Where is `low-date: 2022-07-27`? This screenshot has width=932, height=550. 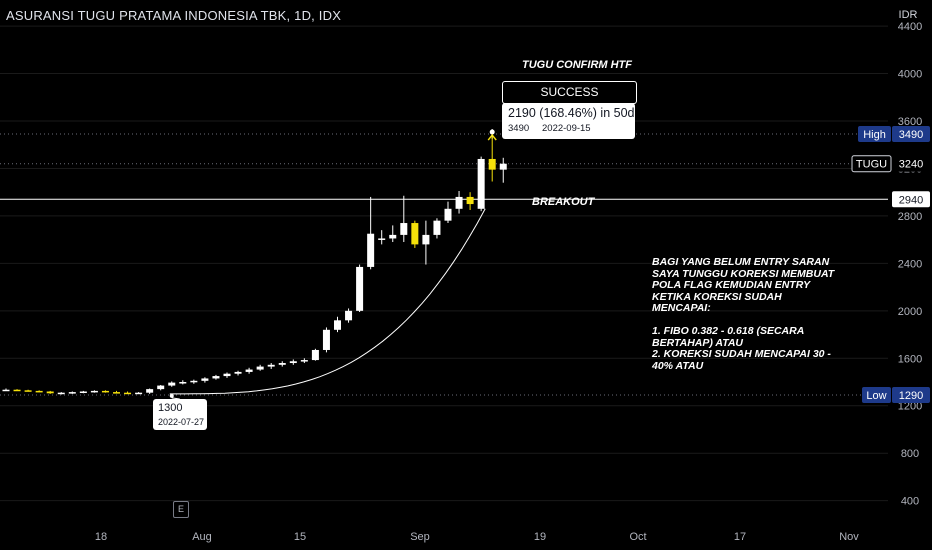
low-date: 2022-07-27 is located at coordinates (181, 422).